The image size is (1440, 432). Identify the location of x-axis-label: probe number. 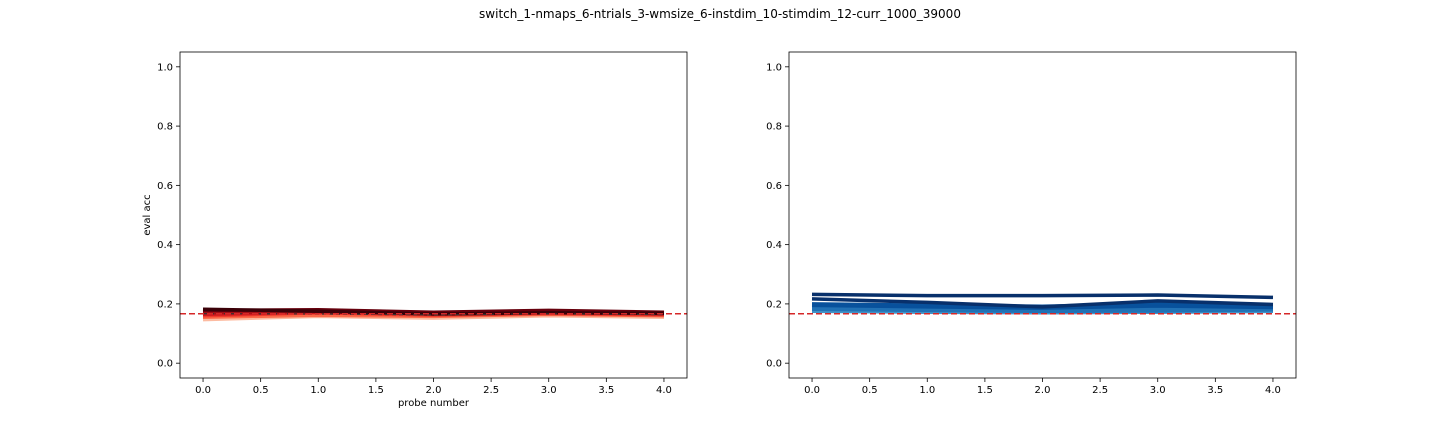
(434, 403).